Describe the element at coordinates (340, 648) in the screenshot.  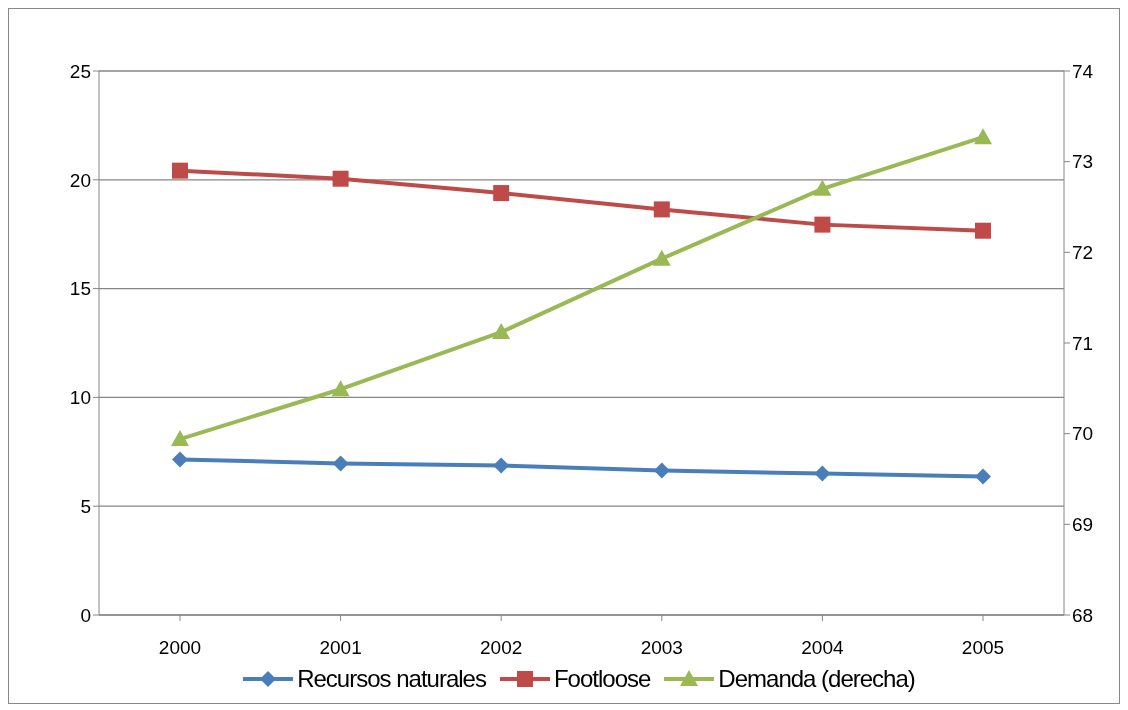
I see `x-tick-label: 2001` at that location.